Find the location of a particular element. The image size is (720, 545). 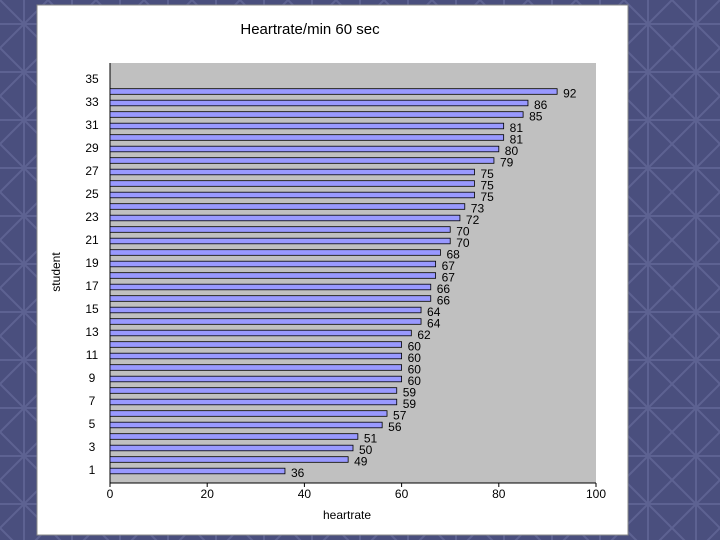

x-tick-label: 40 is located at coordinates (305, 494).